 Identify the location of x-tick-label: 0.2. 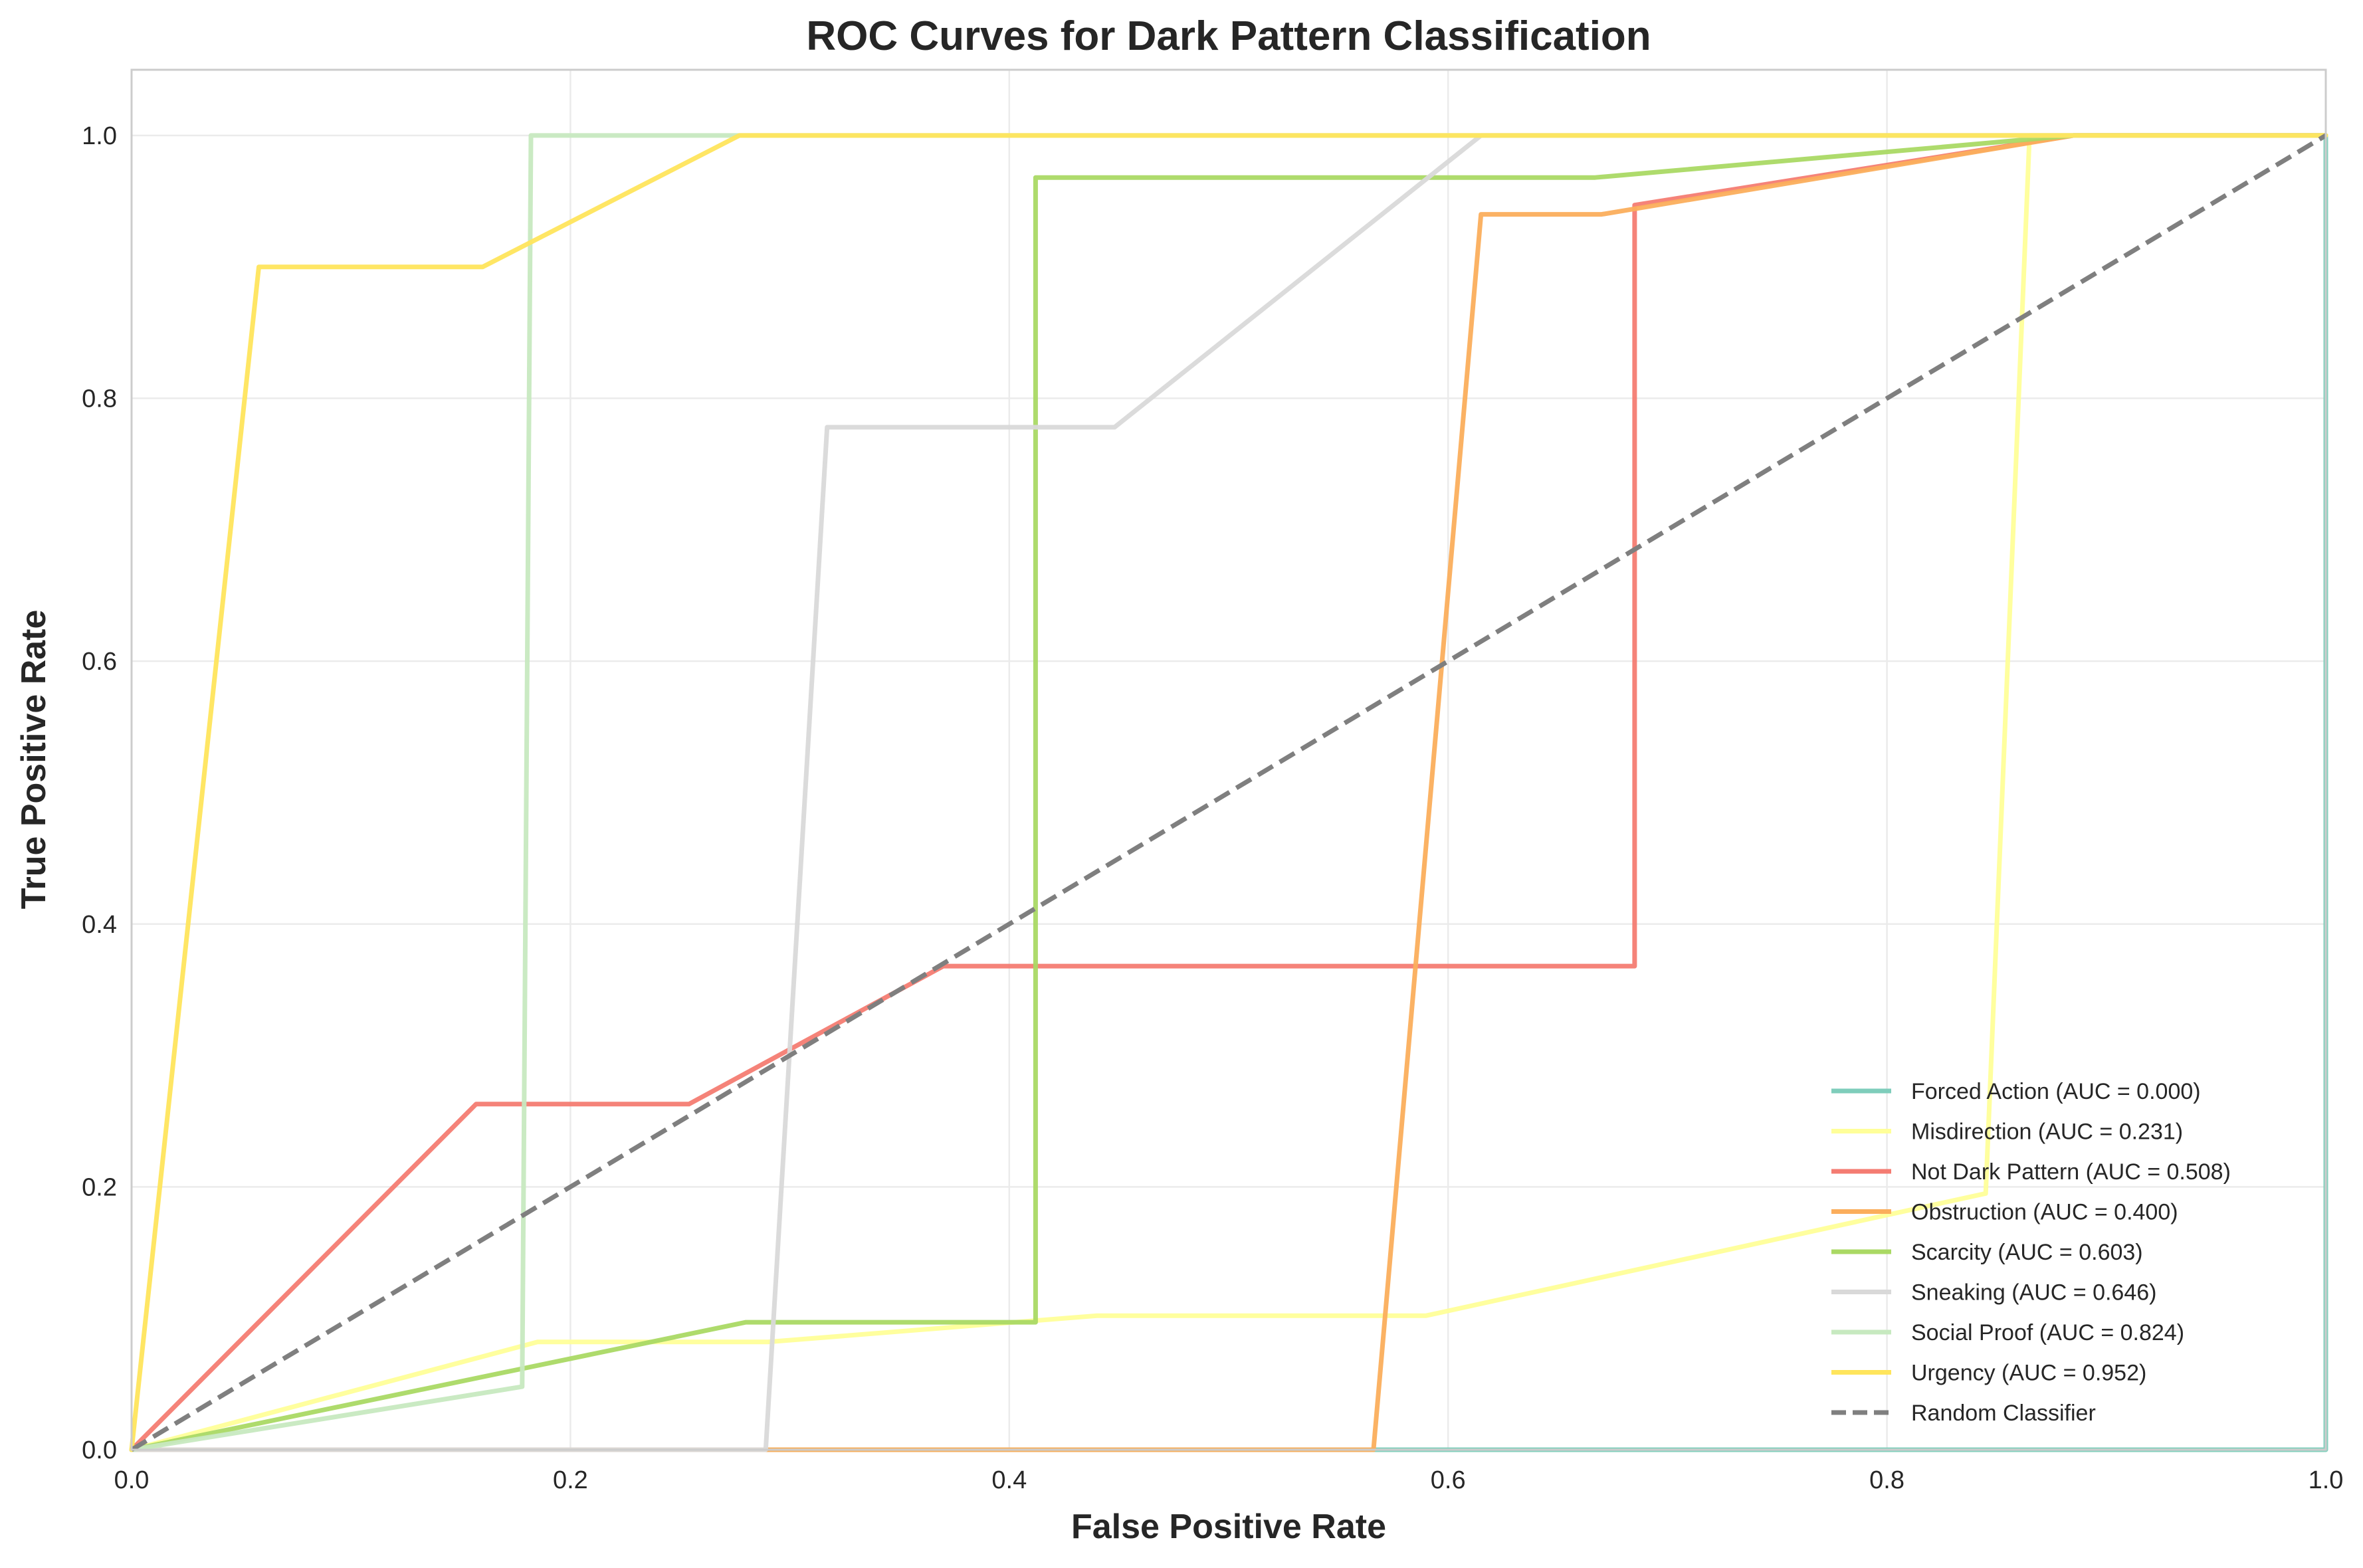
(570, 1480).